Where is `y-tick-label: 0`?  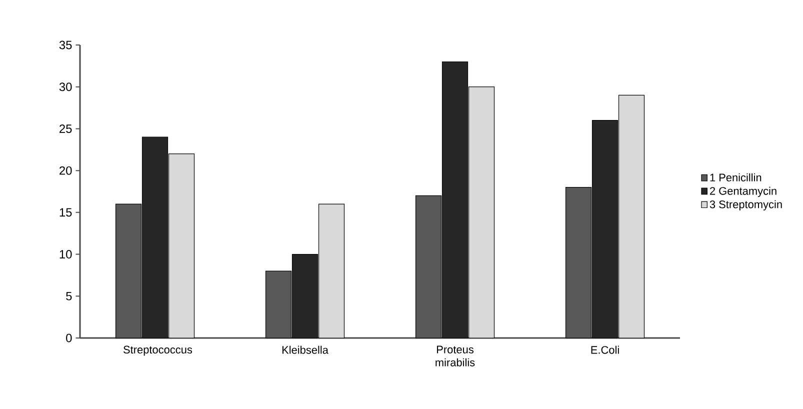 y-tick-label: 0 is located at coordinates (69, 338).